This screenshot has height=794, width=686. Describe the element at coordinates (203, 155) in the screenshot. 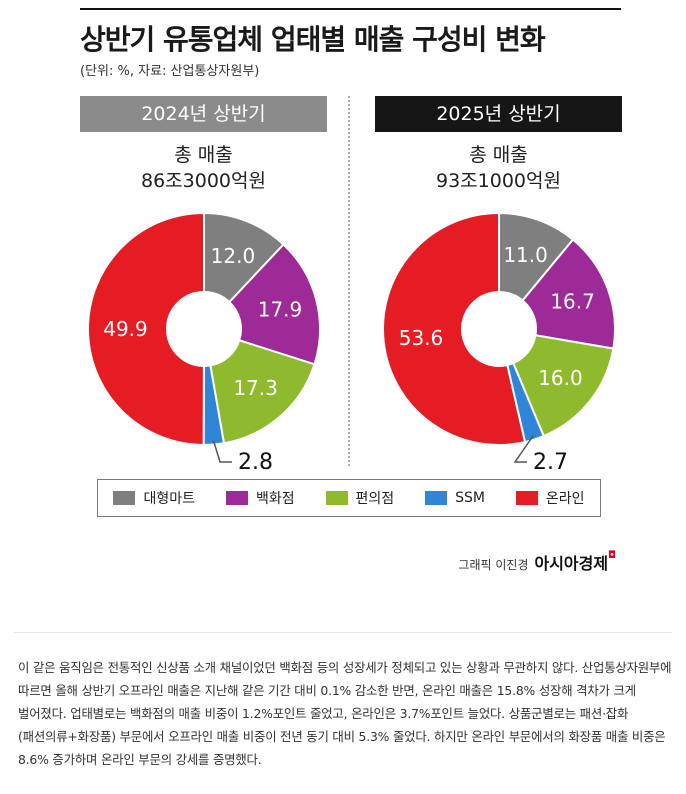

I see `total-label-2024: 총 매출` at that location.